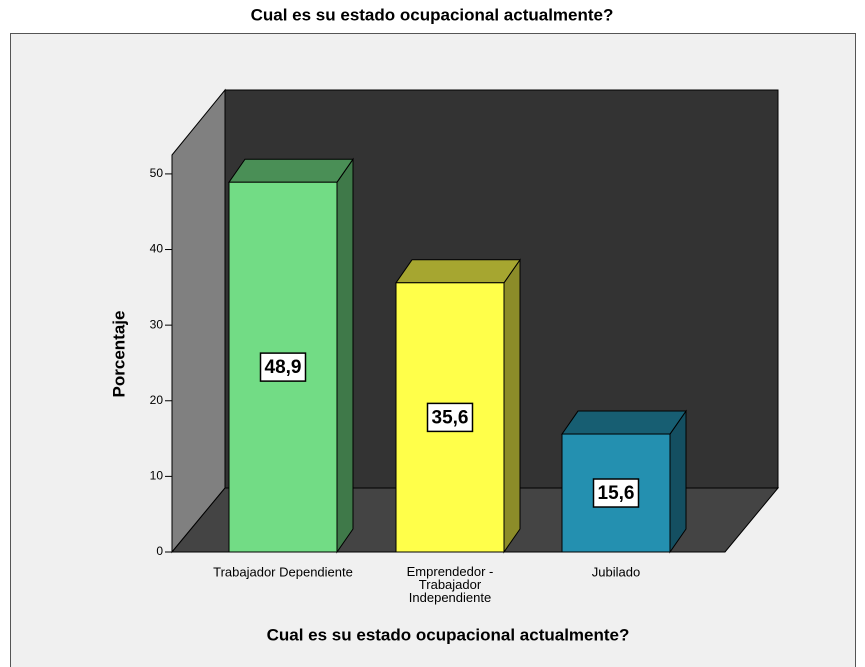  Describe the element at coordinates (157, 249) in the screenshot. I see `y-tick-label: 40` at that location.